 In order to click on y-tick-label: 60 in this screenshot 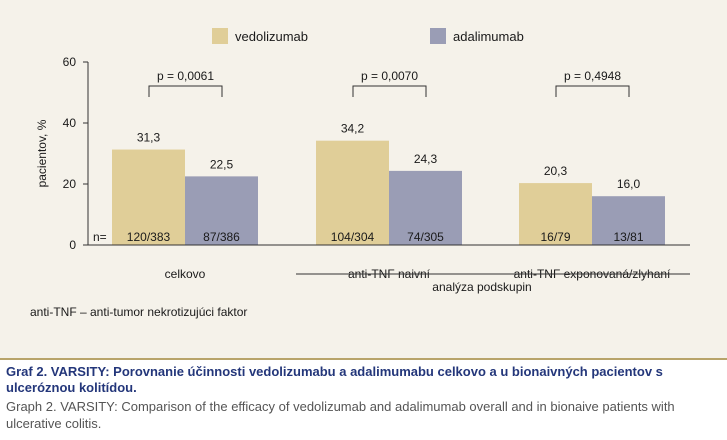, I will do `click(70, 62)`.